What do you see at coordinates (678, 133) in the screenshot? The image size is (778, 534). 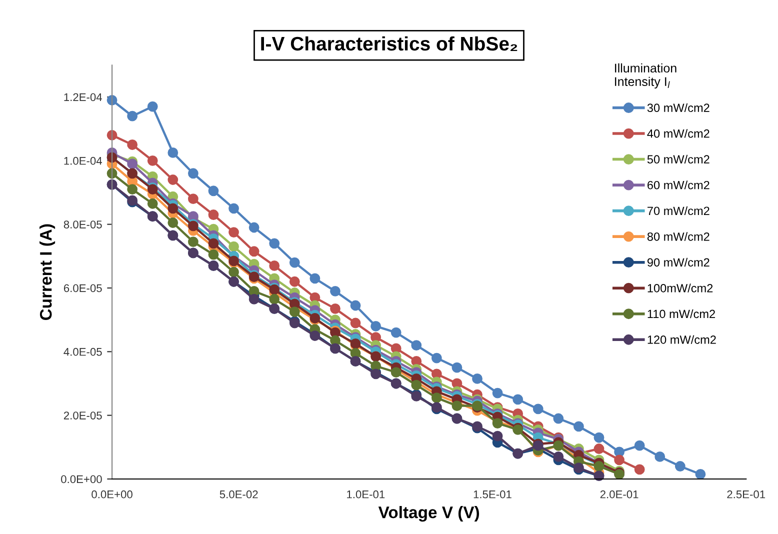 I see `legend-label: 40 mW/cm2` at bounding box center [678, 133].